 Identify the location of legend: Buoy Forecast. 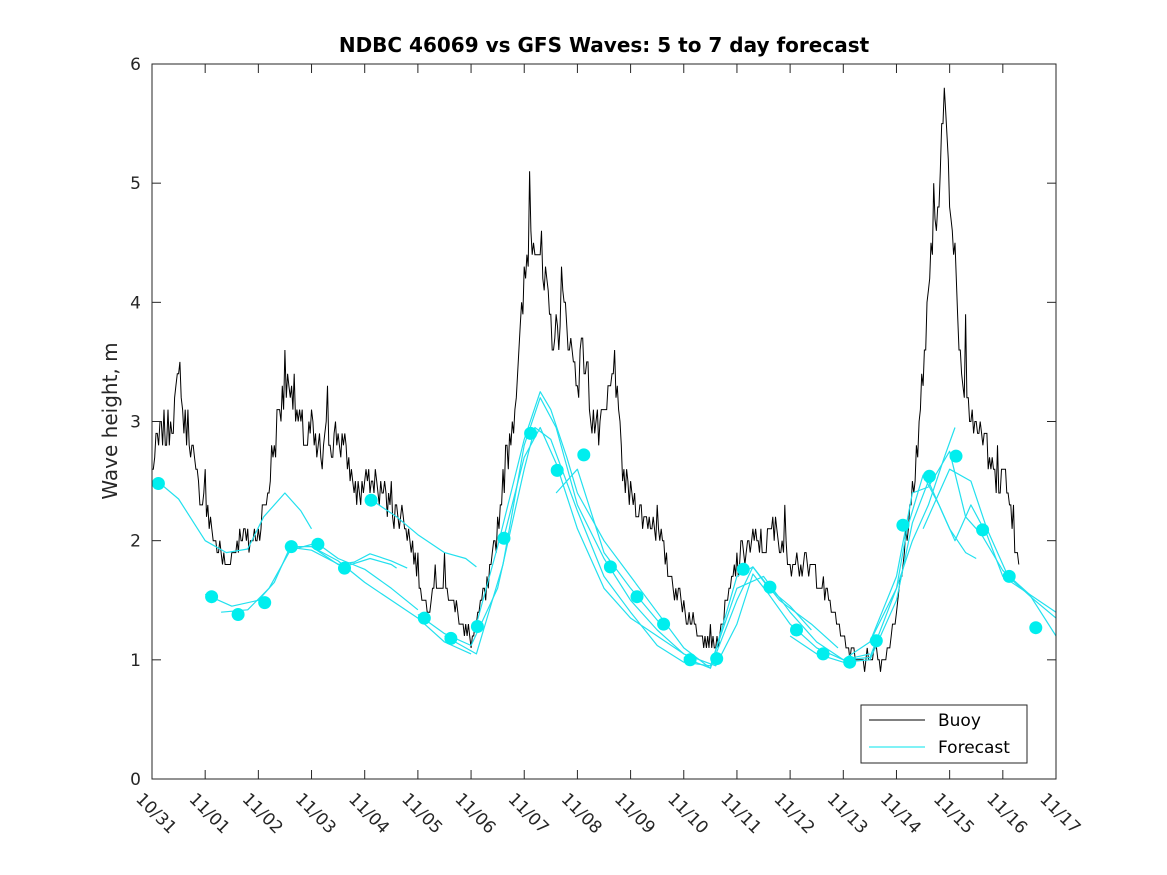
(944, 734).